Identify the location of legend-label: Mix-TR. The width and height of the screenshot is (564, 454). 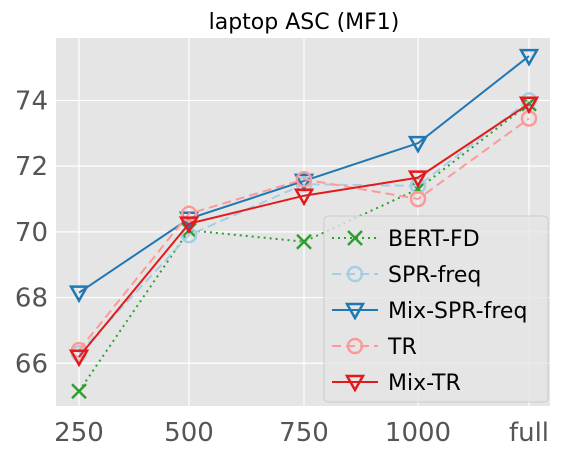
(424, 383).